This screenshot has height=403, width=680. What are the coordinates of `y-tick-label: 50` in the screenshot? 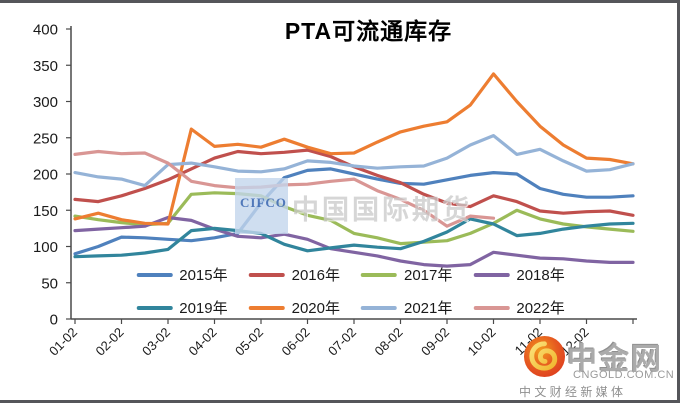 It's located at (49, 283).